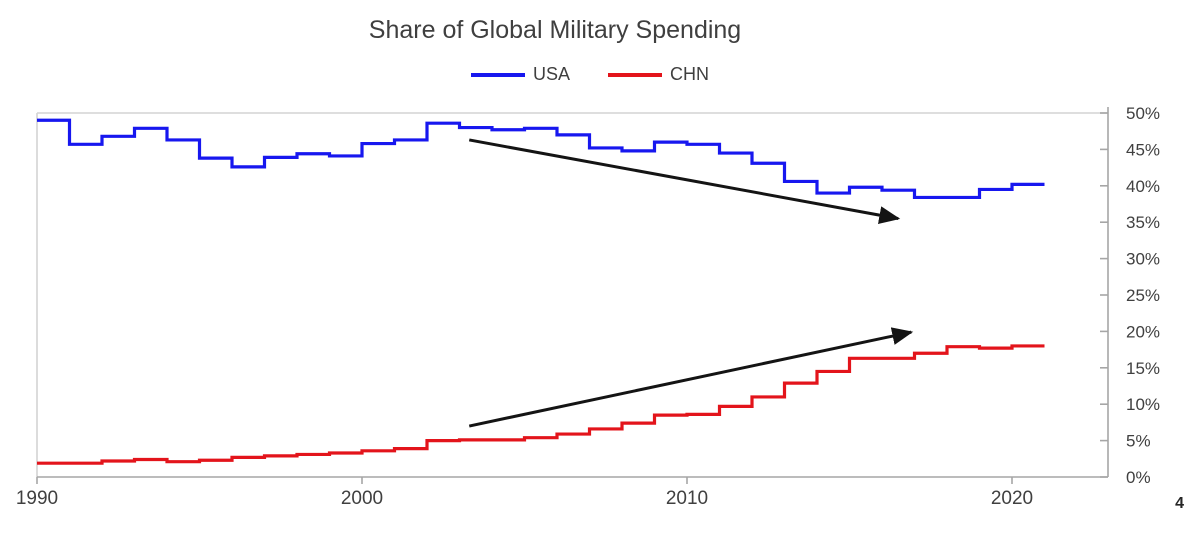 This screenshot has width=1200, height=541. What do you see at coordinates (1138, 477) in the screenshot?
I see `y-axis-tick-label: 0%` at bounding box center [1138, 477].